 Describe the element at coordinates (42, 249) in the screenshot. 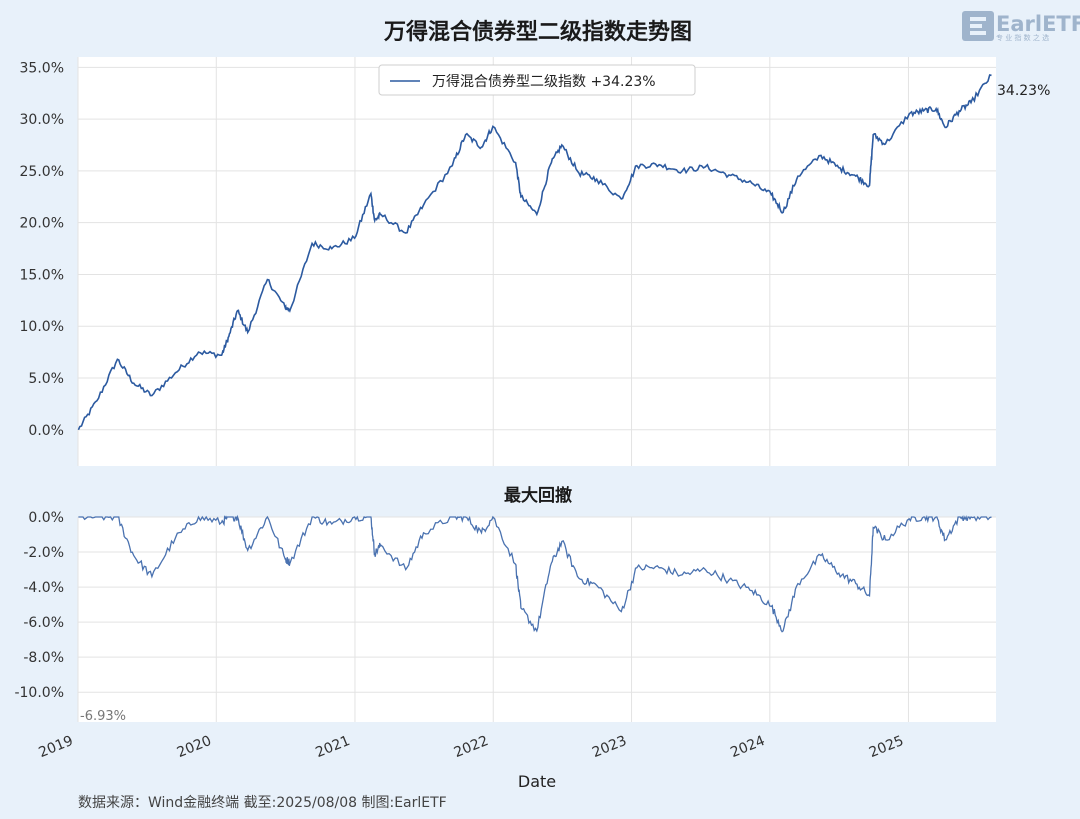

I see `main-y-axis: 0.0% 5.0% 10.0% 15.0% 20.0% 25.0% 30.0% 35.0%` at that location.